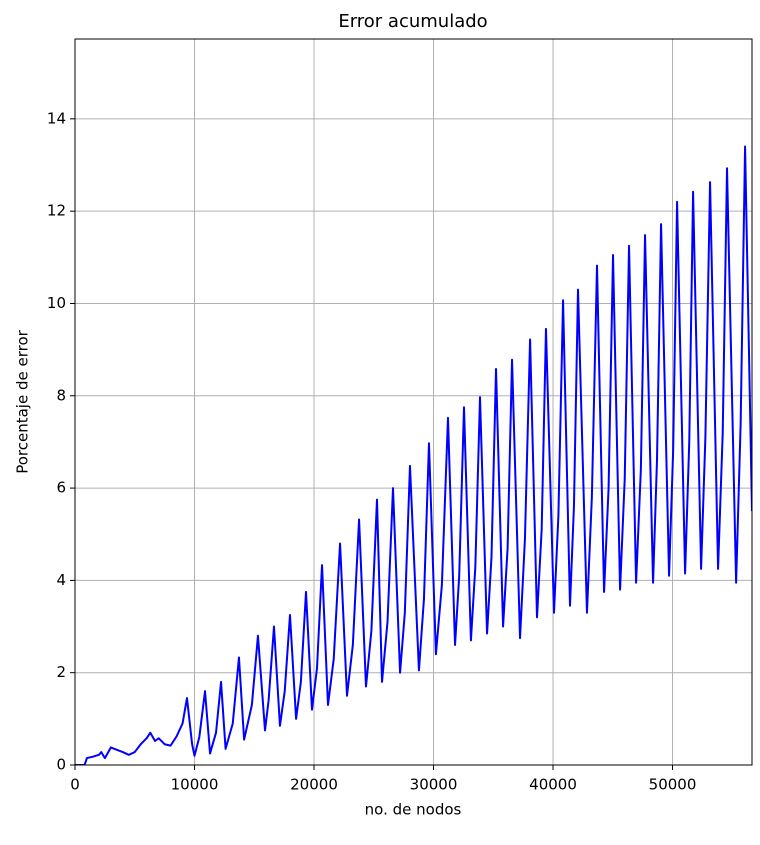  I want to click on y-tick-label: 0, so click(61, 765).